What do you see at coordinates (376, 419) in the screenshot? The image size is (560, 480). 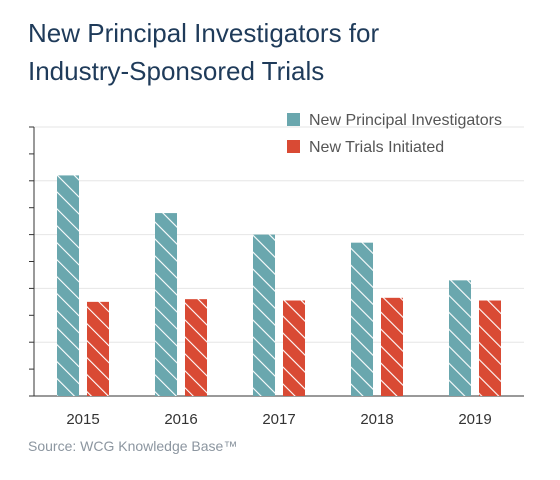 I see `x-tick-label-2018: 2018` at bounding box center [376, 419].